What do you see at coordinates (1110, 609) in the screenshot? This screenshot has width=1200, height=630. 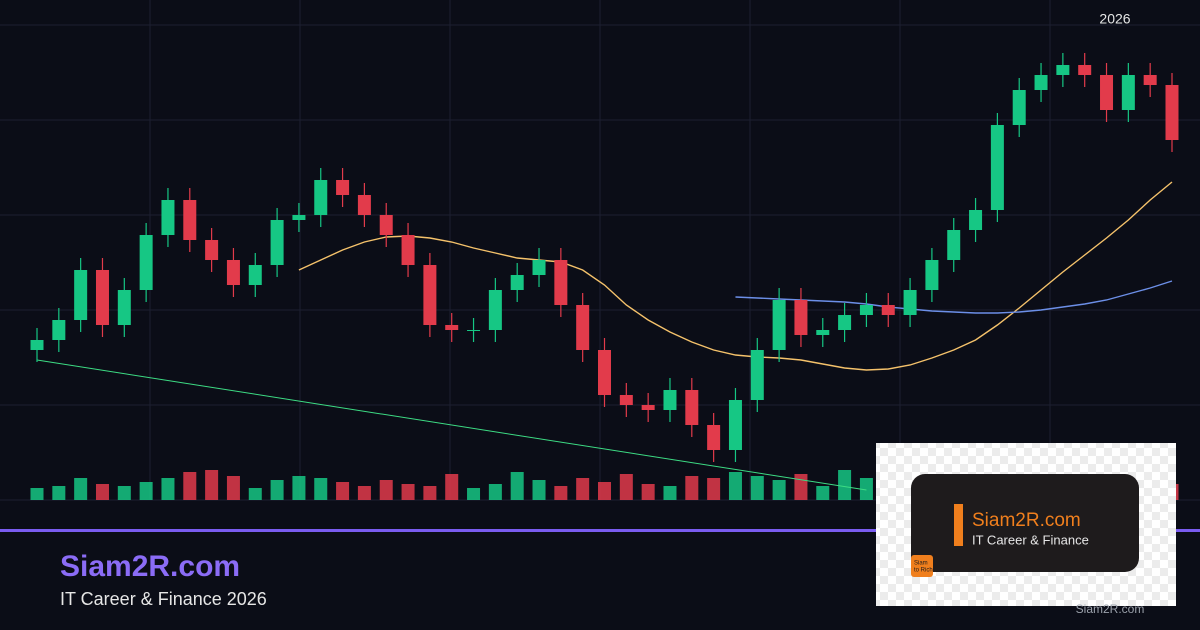 I see `watermark: Siam2R.com` at bounding box center [1110, 609].